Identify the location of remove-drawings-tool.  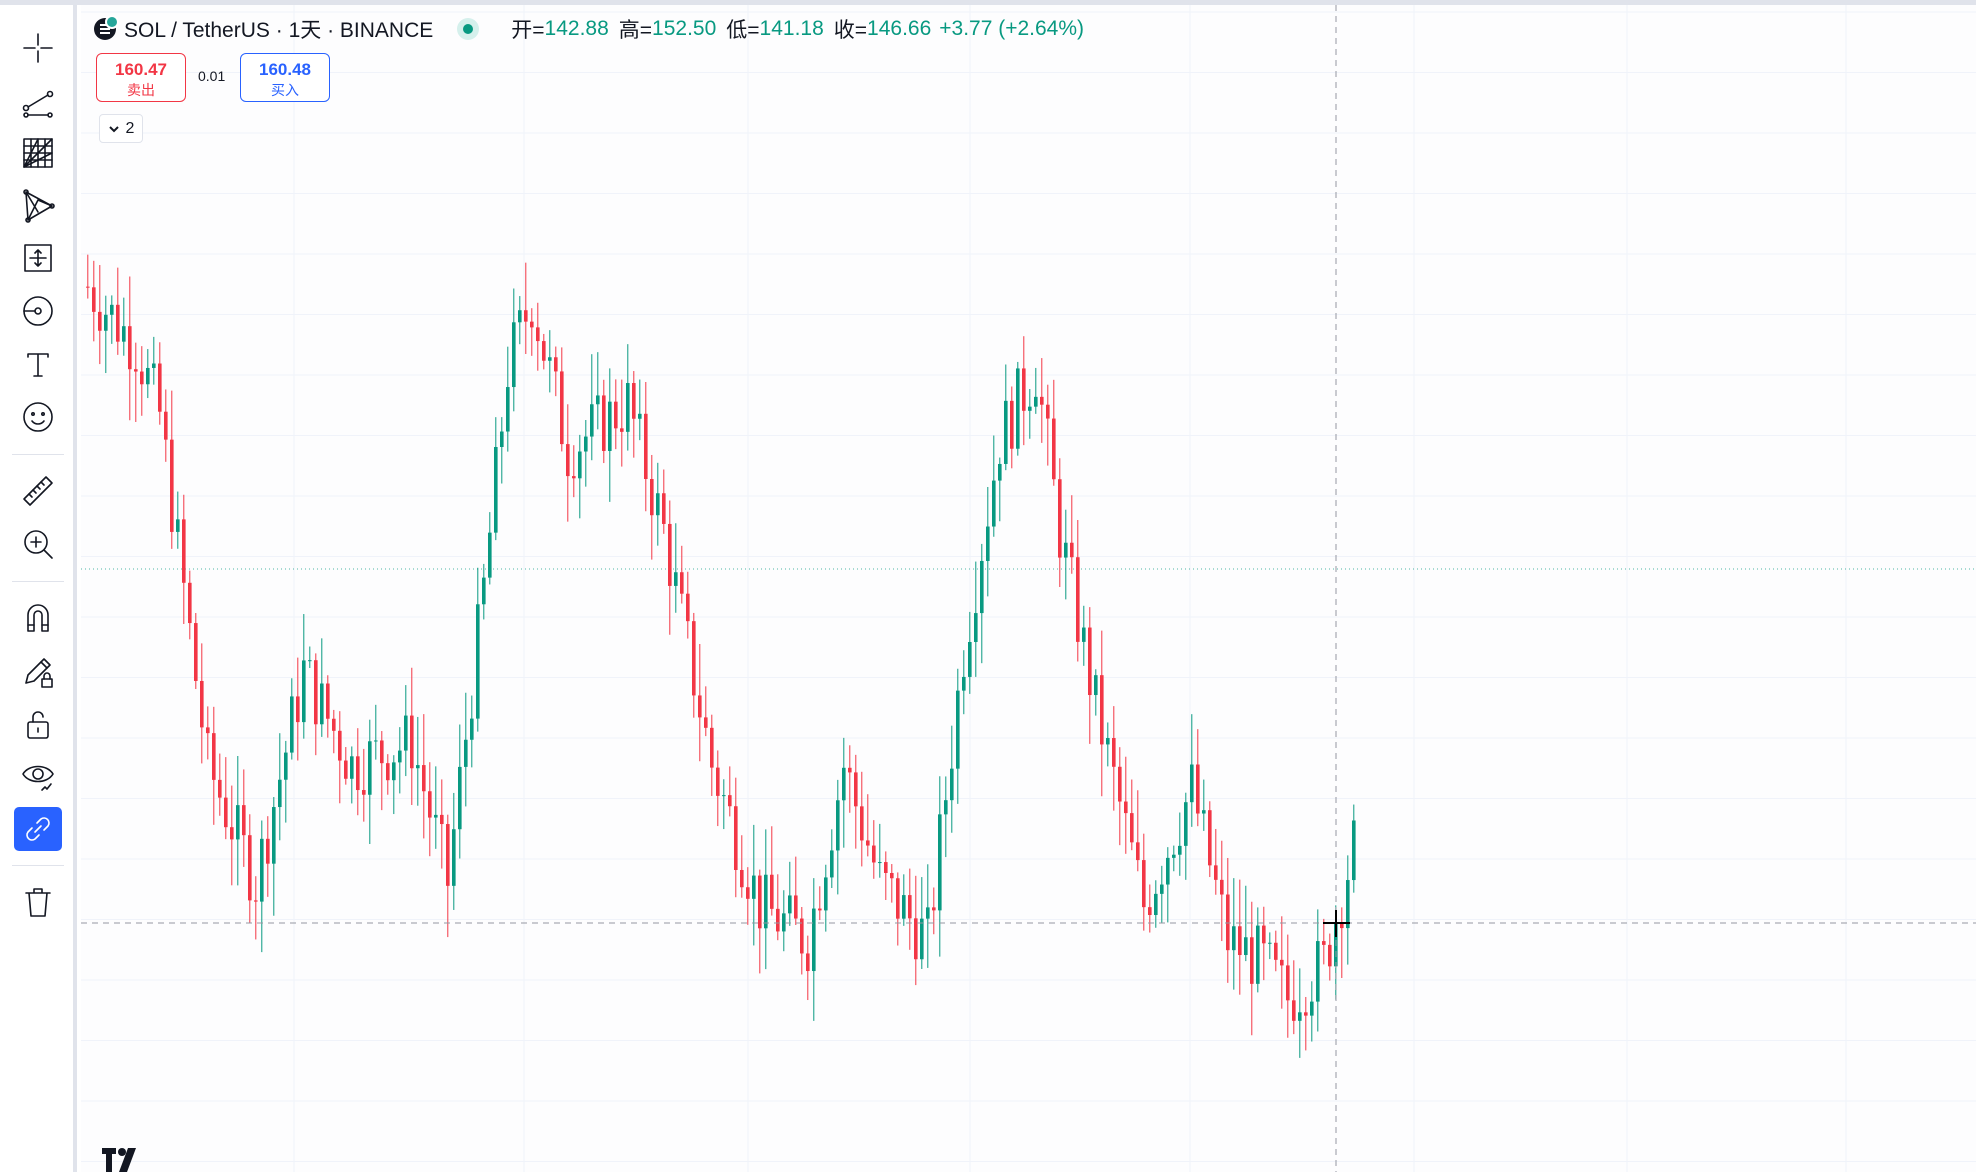
(38, 902).